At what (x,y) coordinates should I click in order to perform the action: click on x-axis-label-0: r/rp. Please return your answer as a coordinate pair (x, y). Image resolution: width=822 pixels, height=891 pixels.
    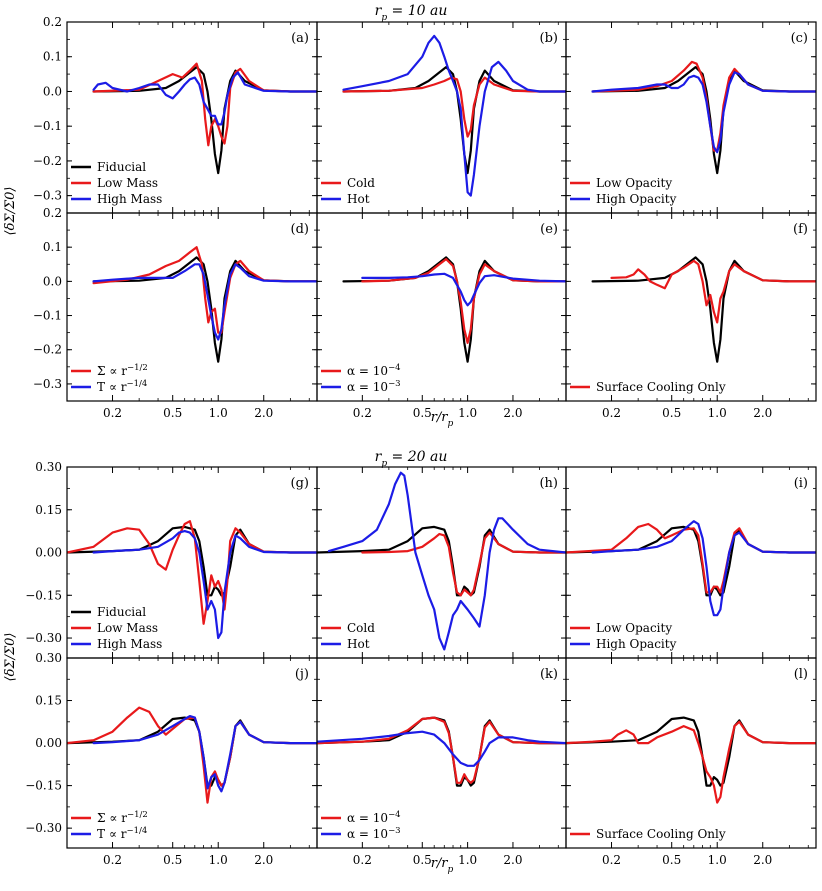
    Looking at the image, I should click on (442, 419).